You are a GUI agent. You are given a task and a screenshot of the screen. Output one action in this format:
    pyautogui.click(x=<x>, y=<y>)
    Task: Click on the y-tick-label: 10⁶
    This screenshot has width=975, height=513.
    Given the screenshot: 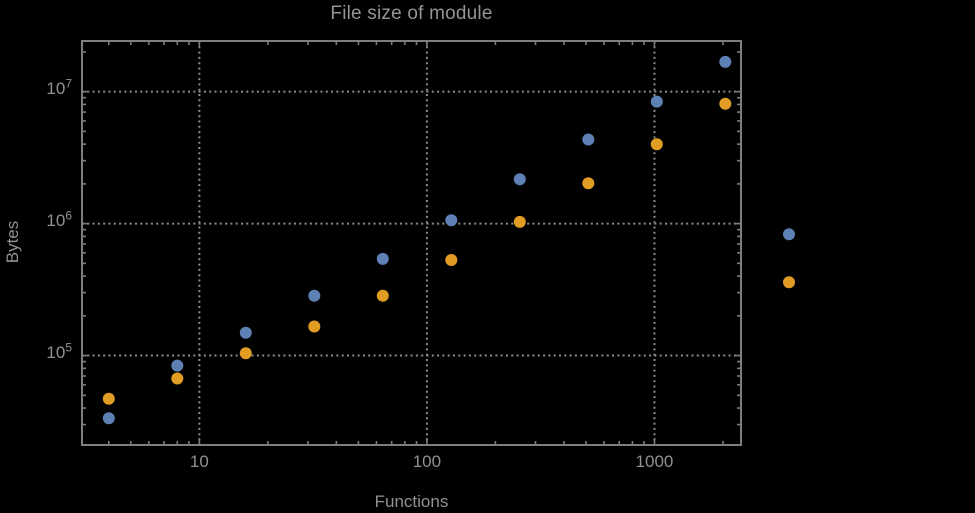 What is the action you would take?
    pyautogui.click(x=59, y=218)
    